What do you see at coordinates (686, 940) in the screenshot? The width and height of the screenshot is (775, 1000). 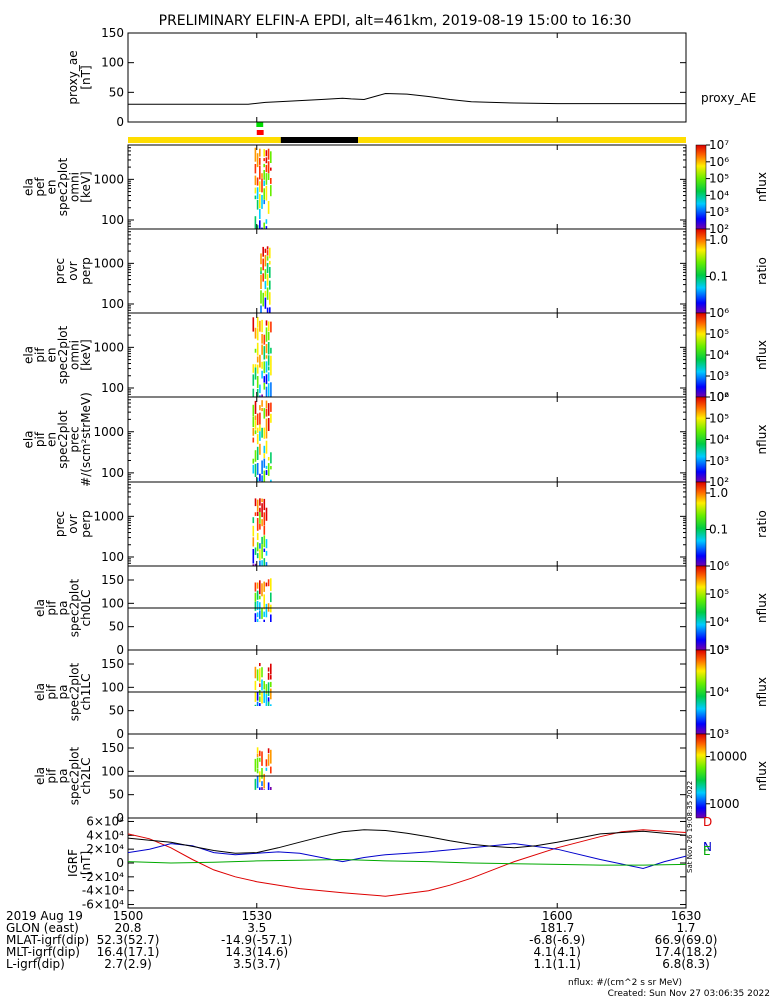 I see `ephemeris-value: 66.9(69.0)` at bounding box center [686, 940].